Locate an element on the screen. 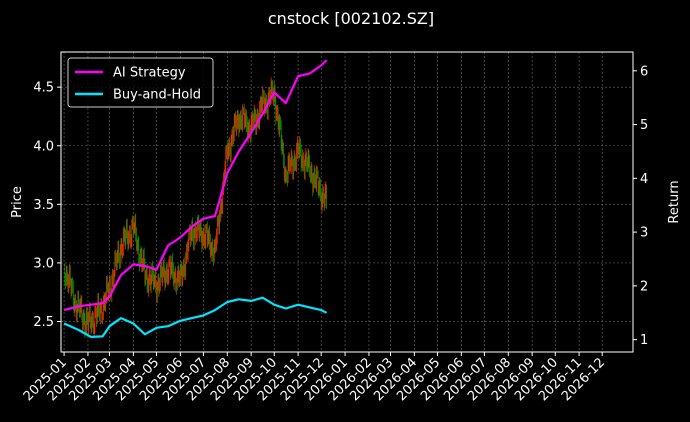  y2-tick-label: 1 is located at coordinates (644, 340).